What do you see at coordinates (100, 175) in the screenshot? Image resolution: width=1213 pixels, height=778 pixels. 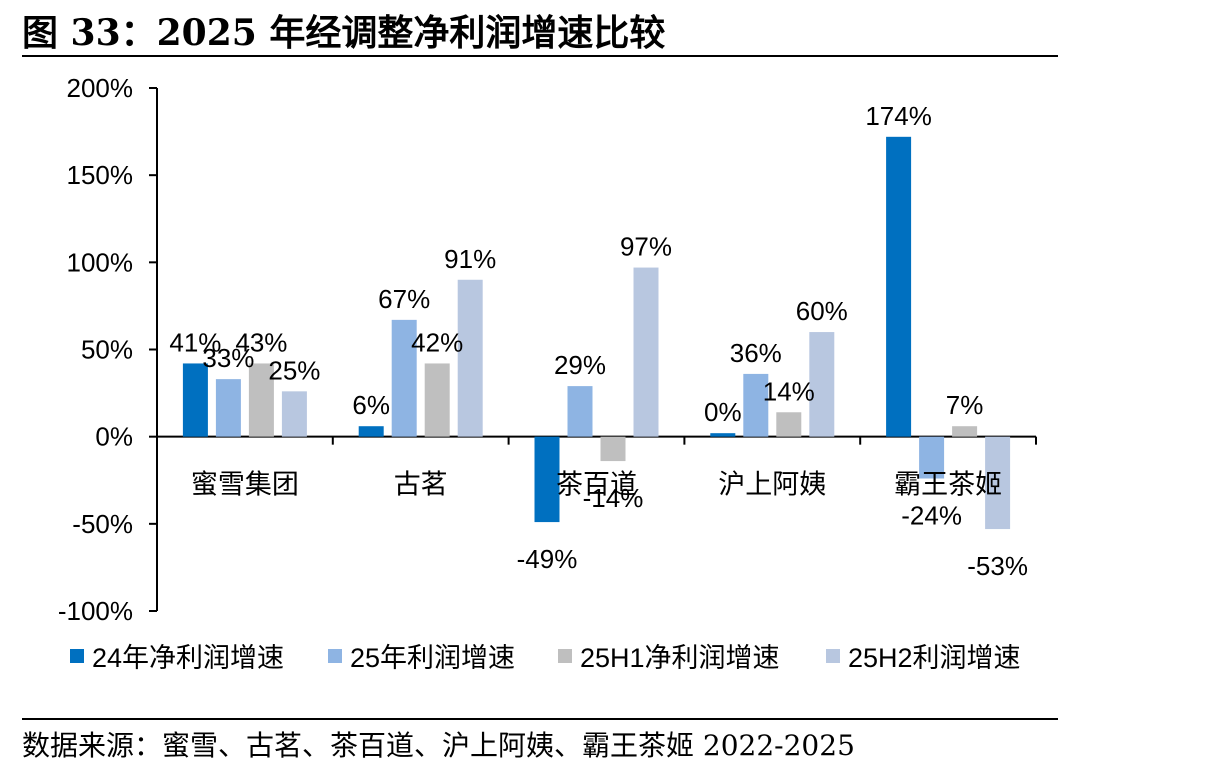 I see `y-tick-label: 150%` at bounding box center [100, 175].